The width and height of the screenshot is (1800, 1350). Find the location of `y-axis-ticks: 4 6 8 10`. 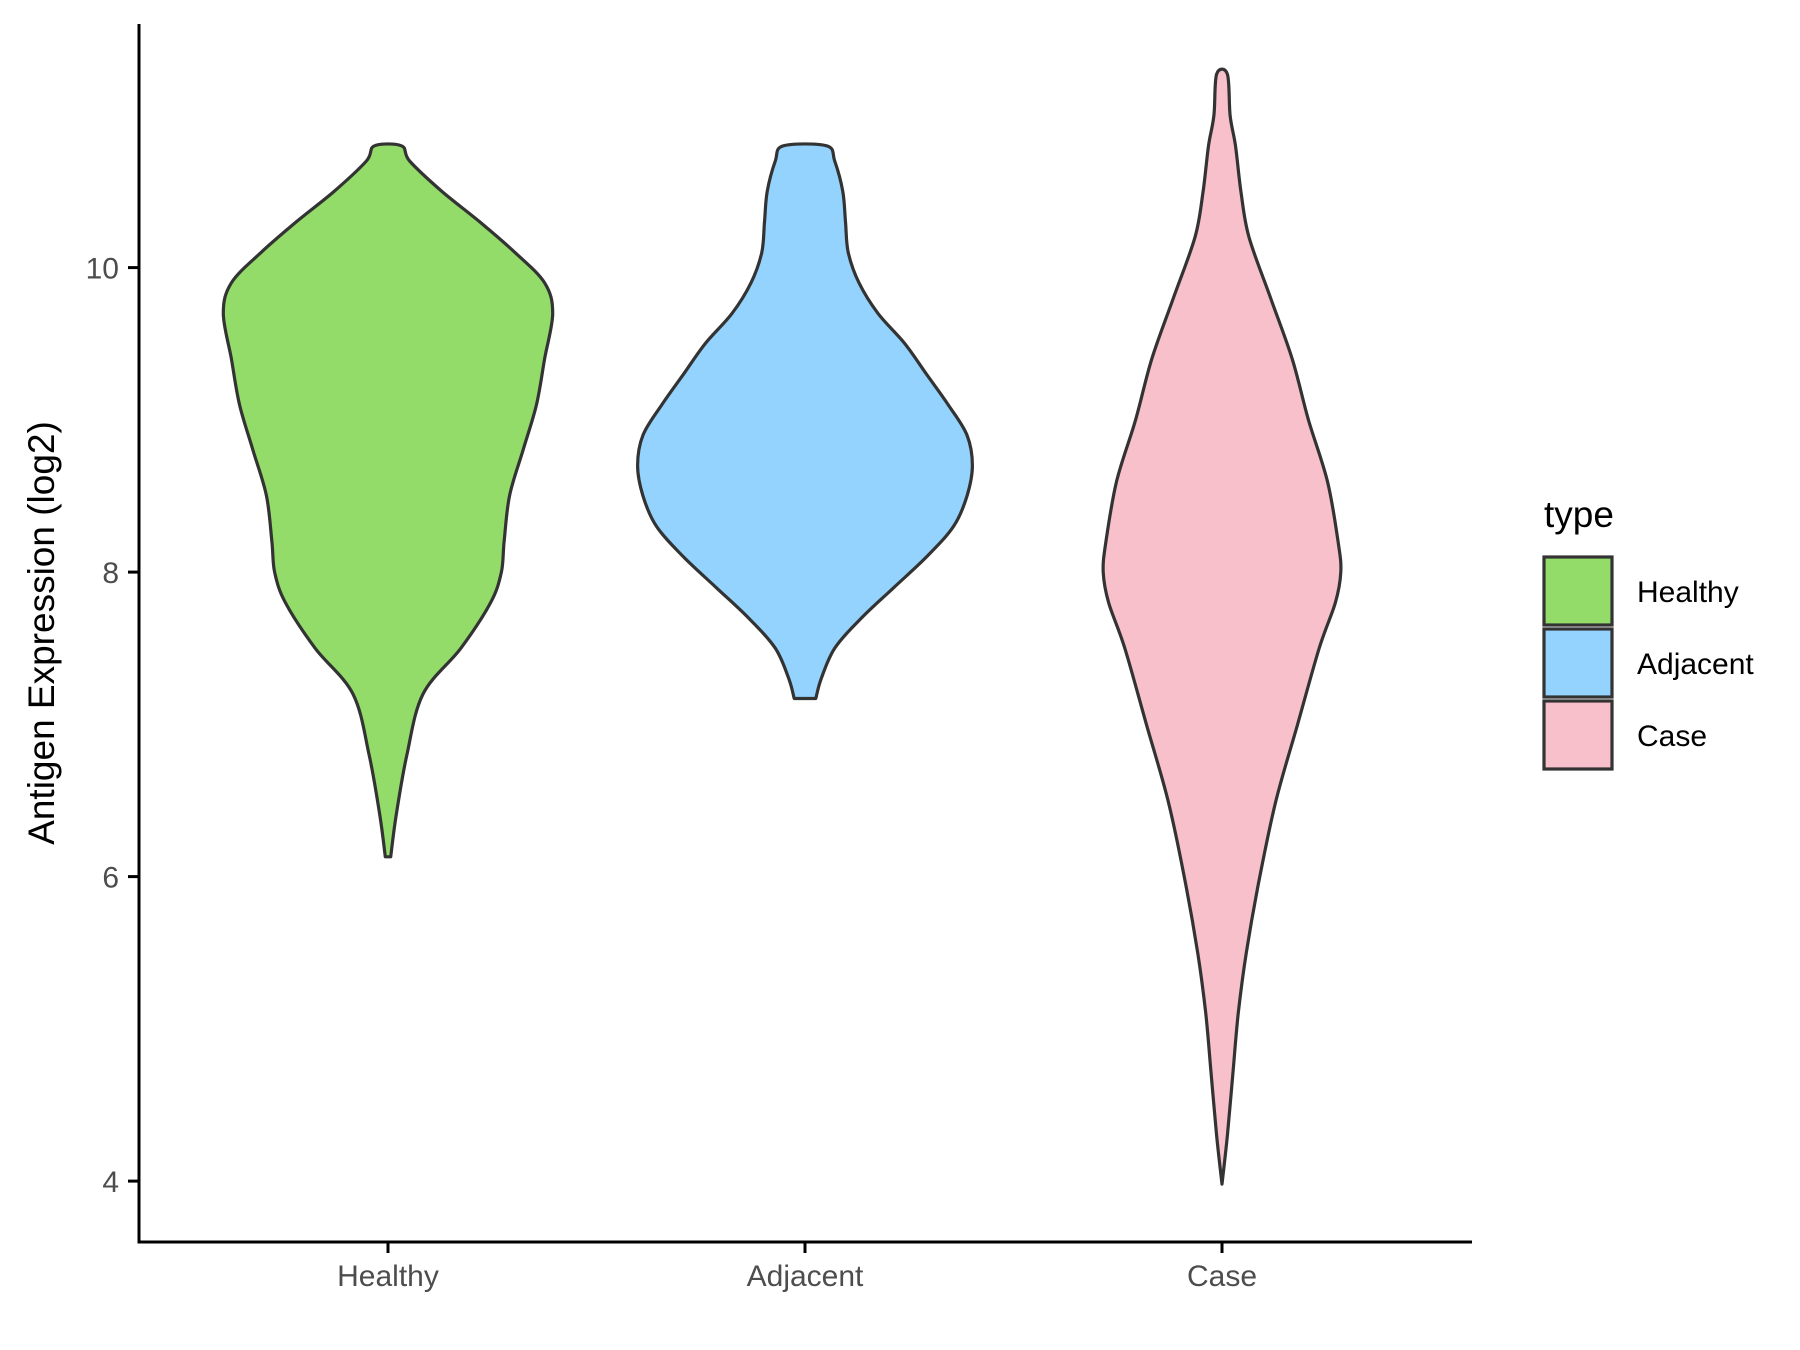

y-axis-ticks: 4 6 8 10 is located at coordinates (112, 726).